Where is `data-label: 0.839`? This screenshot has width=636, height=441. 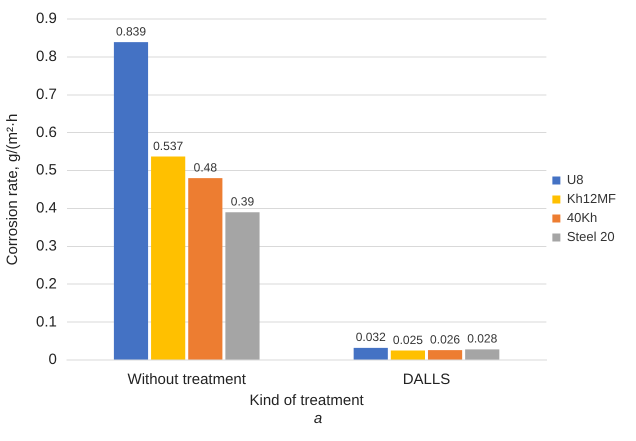 data-label: 0.839 is located at coordinates (131, 31).